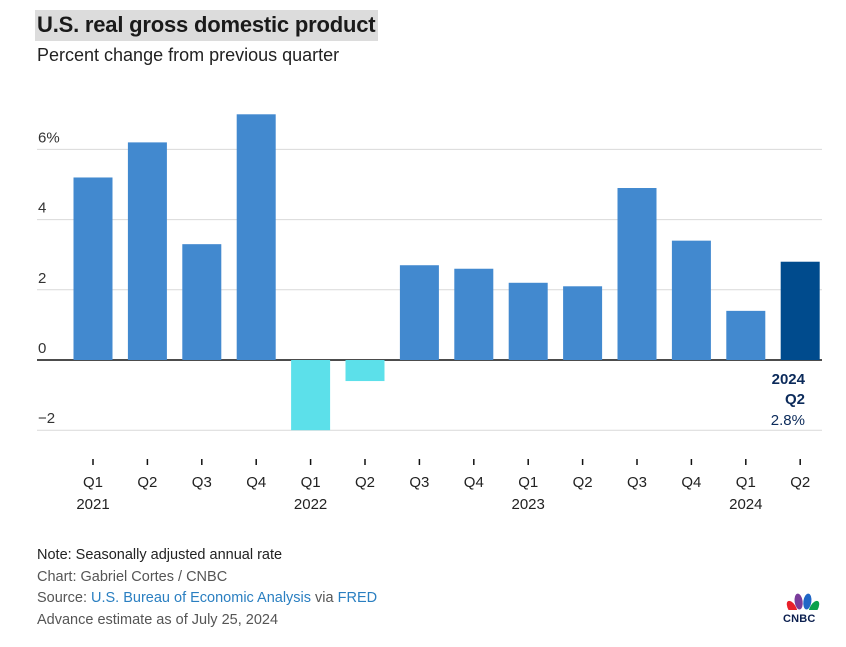 Image resolution: width=846 pixels, height=647 pixels. I want to click on cnbc-logo: CNBC, so click(803, 608).